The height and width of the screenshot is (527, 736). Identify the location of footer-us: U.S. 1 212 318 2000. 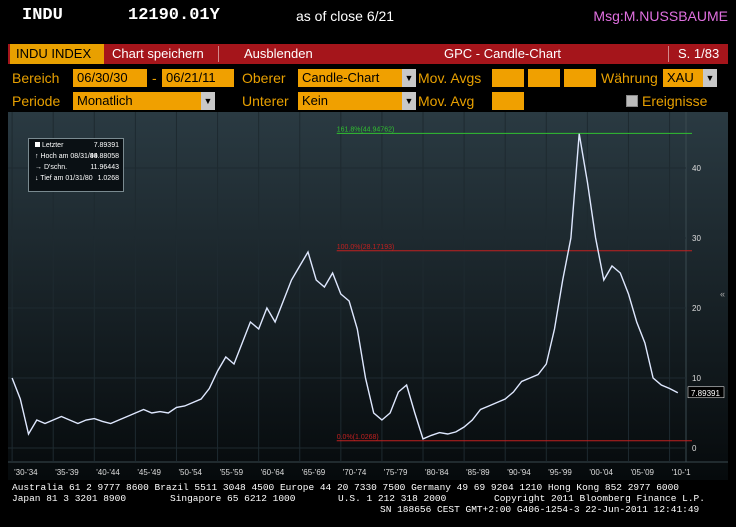
(392, 498).